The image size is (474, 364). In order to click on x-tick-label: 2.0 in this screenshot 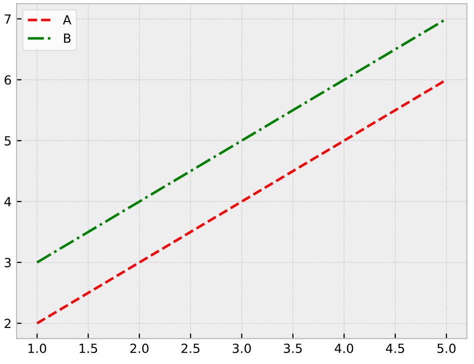, I will do `click(139, 349)`.